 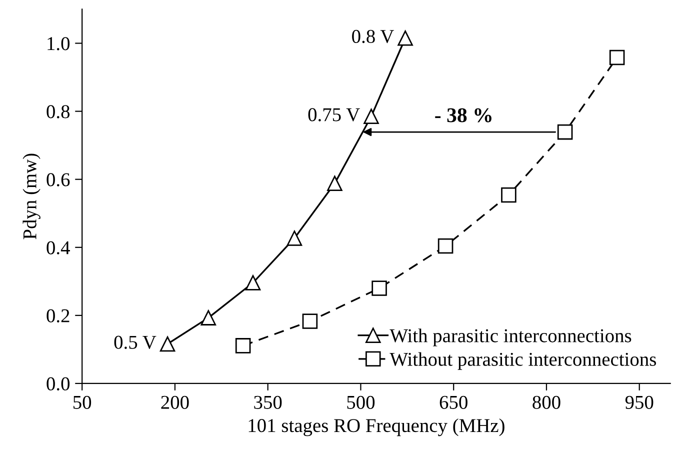 What do you see at coordinates (58, 247) in the screenshot?
I see `y-tick-label: 0.4` at bounding box center [58, 247].